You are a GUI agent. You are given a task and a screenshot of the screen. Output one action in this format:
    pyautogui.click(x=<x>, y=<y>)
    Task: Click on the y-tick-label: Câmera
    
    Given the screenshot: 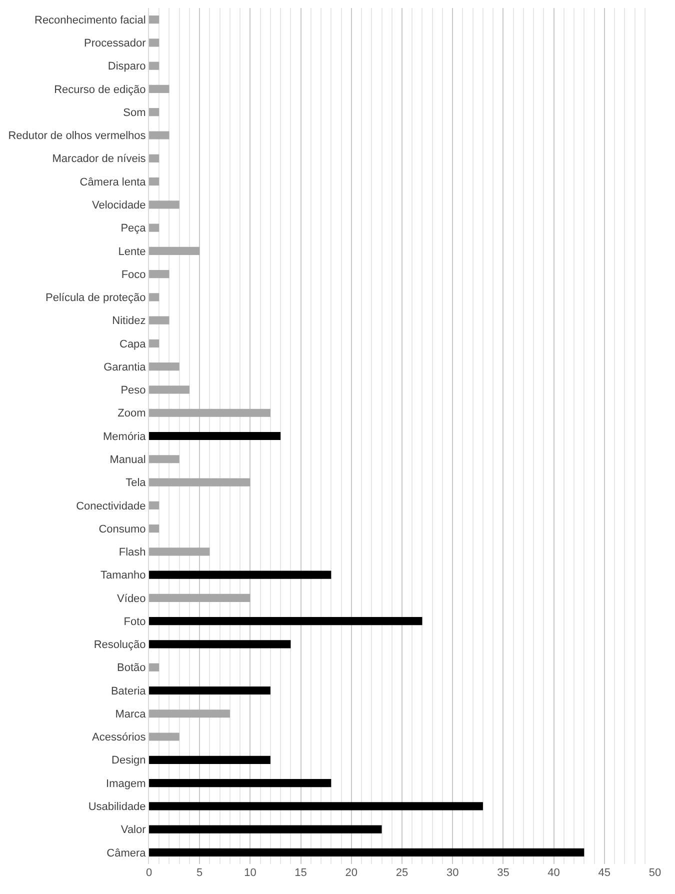 What is the action you would take?
    pyautogui.click(x=126, y=853)
    